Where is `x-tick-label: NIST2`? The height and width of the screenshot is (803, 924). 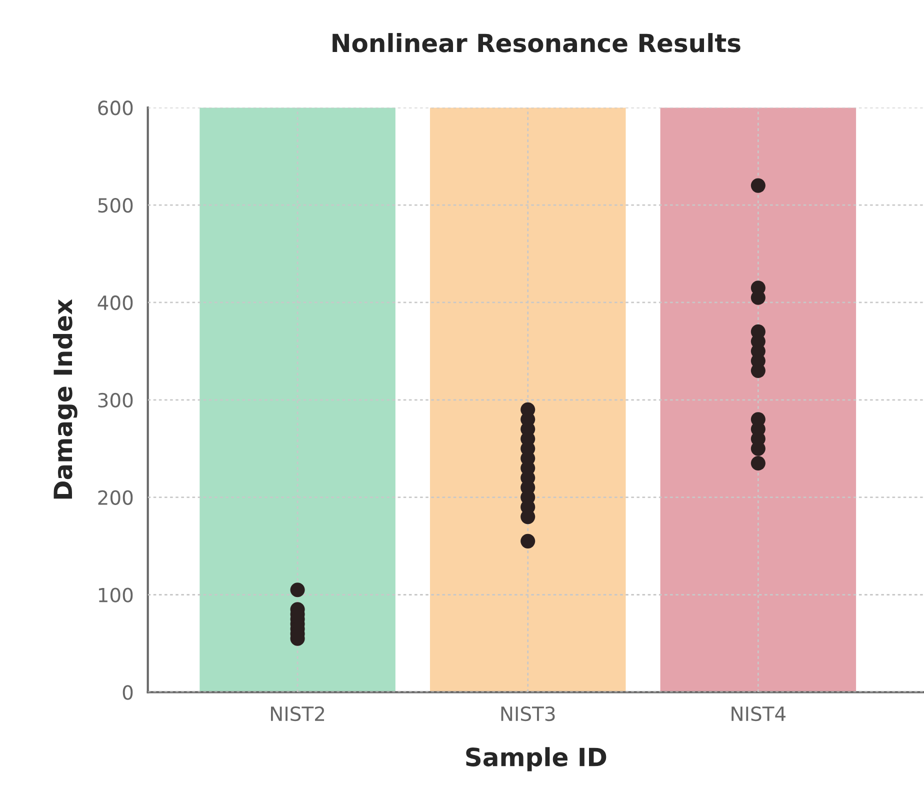
x-tick-label: NIST2 is located at coordinates (297, 714).